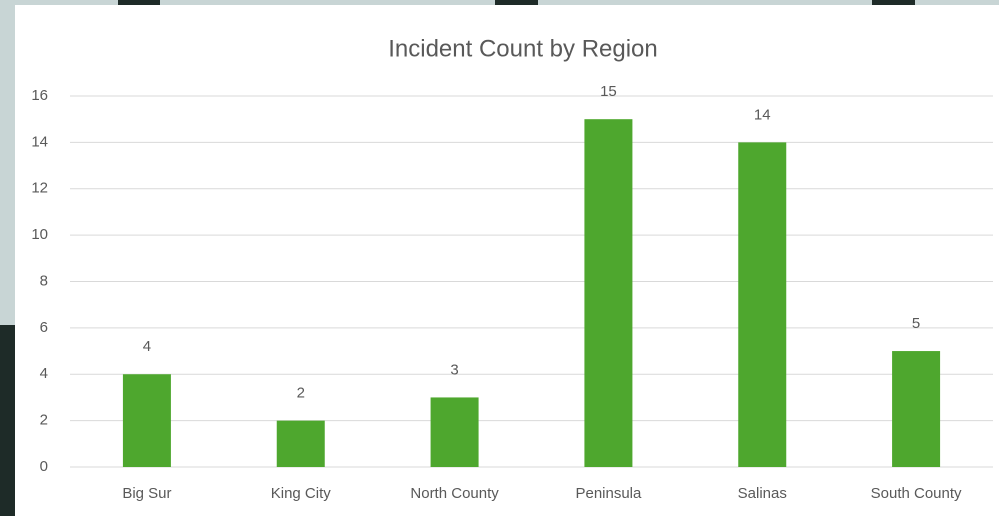  I want to click on x-tick-label: Salinas, so click(762, 493).